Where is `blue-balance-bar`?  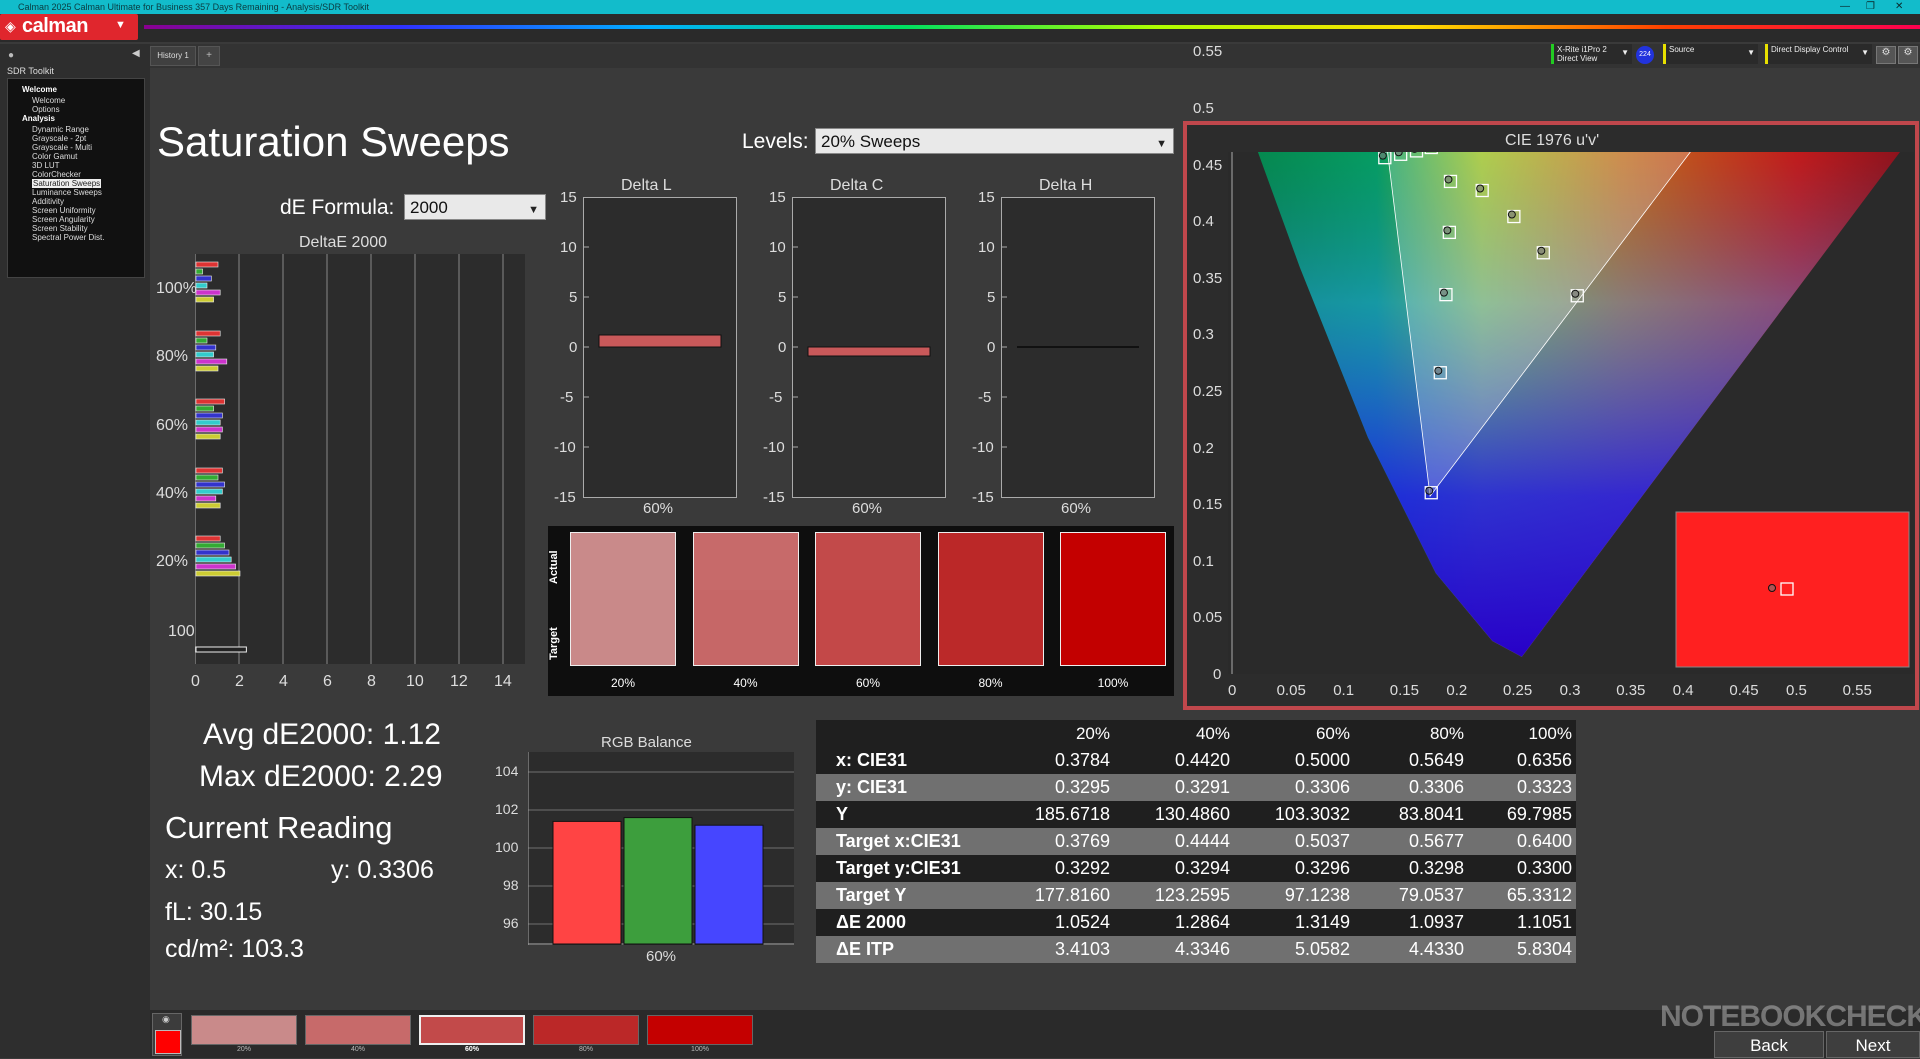
blue-balance-bar is located at coordinates (729, 884).